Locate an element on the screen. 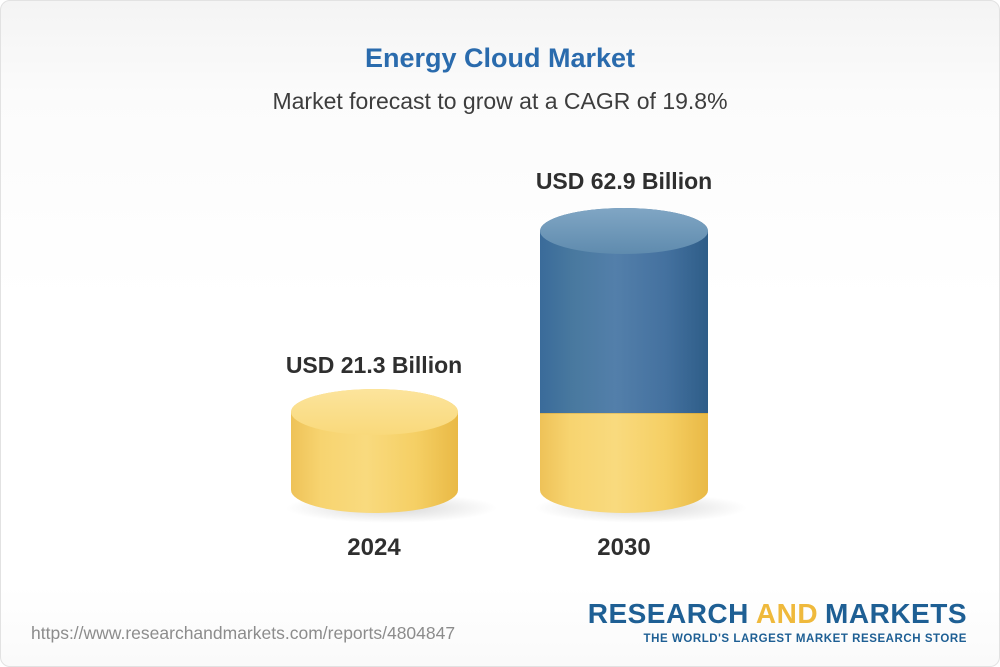  logo-word-markets: MARKETS is located at coordinates (896, 613).